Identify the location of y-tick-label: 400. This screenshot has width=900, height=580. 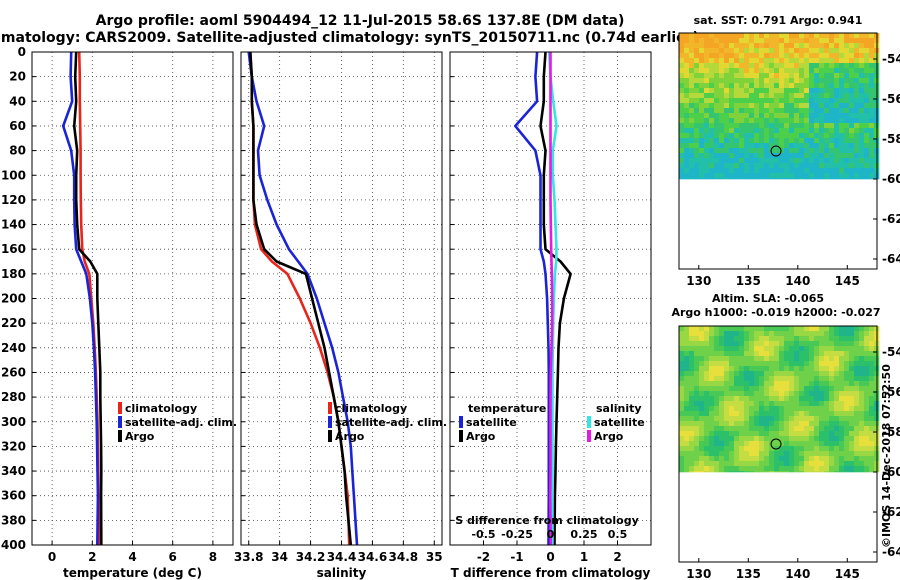
(13, 545).